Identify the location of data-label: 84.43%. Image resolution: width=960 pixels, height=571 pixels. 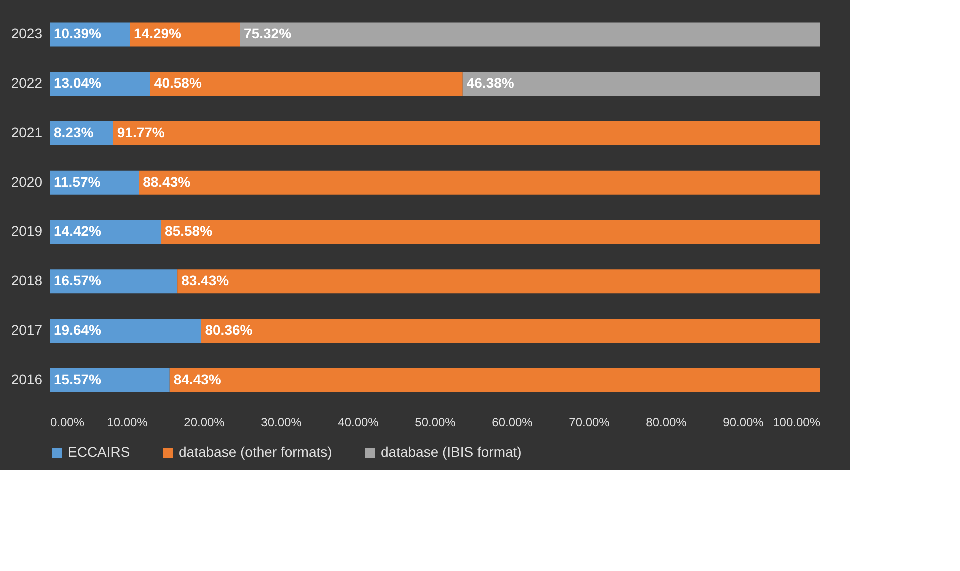
(198, 379).